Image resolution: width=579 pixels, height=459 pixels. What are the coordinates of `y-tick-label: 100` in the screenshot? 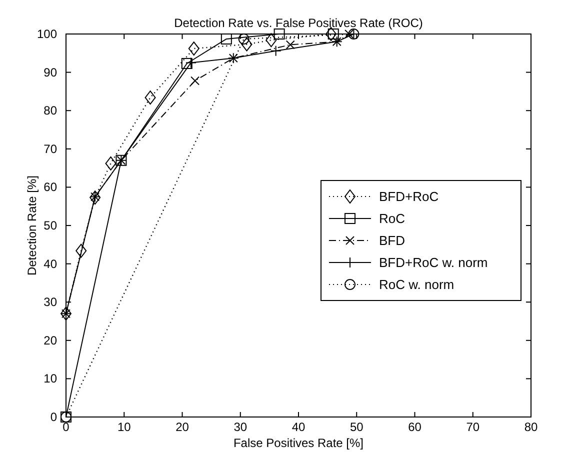 It's located at (47, 34).